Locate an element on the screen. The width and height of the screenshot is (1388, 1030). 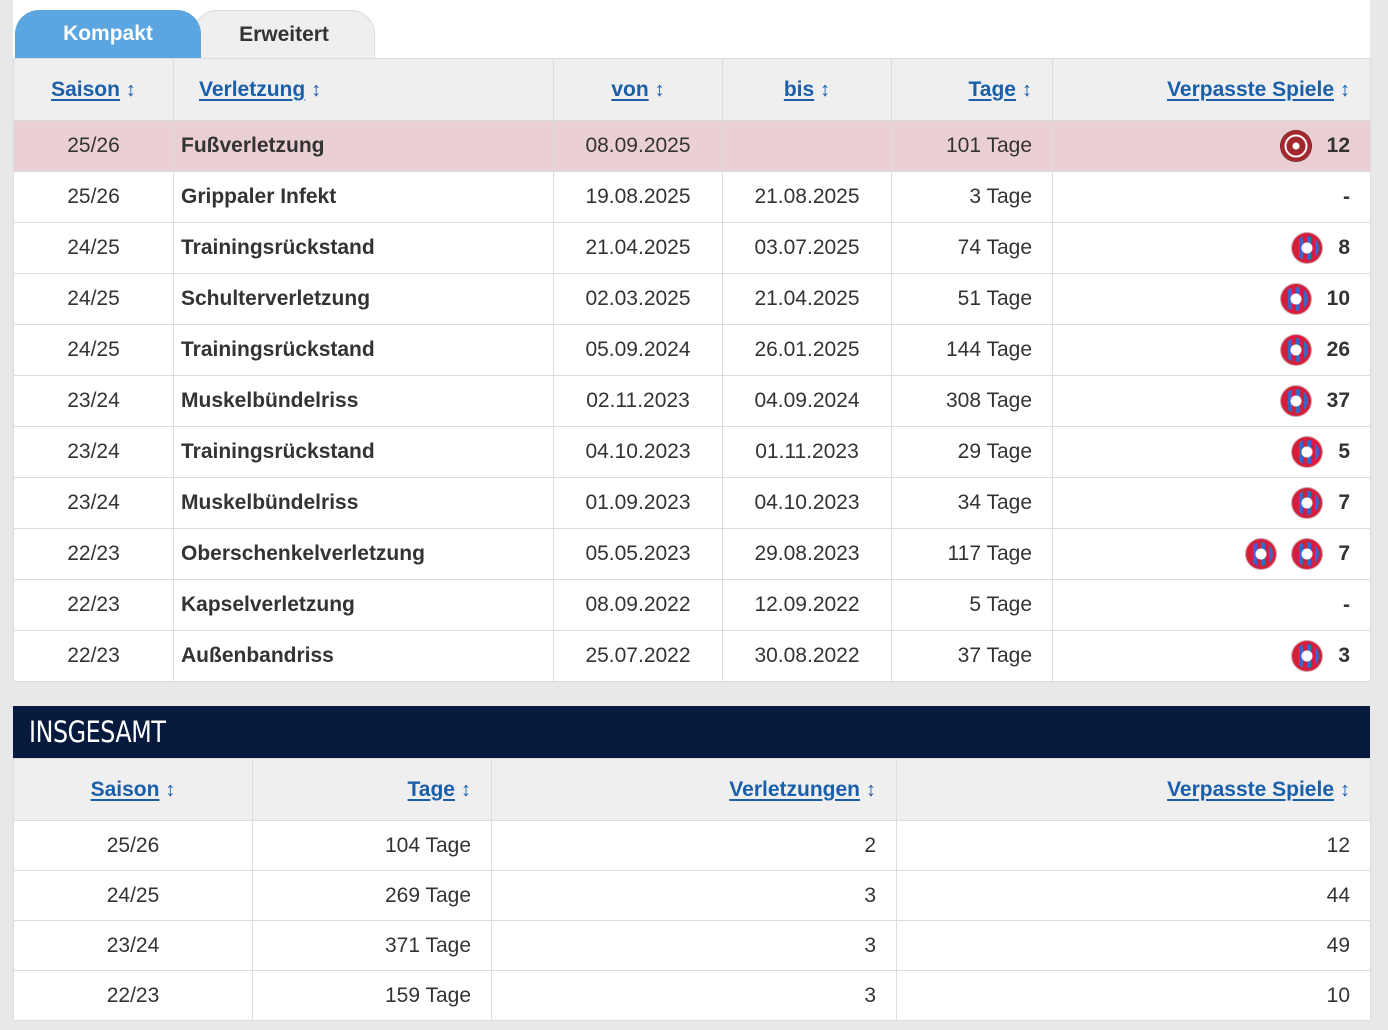
injury-cell: Schulterverletzung is located at coordinates (363, 299).